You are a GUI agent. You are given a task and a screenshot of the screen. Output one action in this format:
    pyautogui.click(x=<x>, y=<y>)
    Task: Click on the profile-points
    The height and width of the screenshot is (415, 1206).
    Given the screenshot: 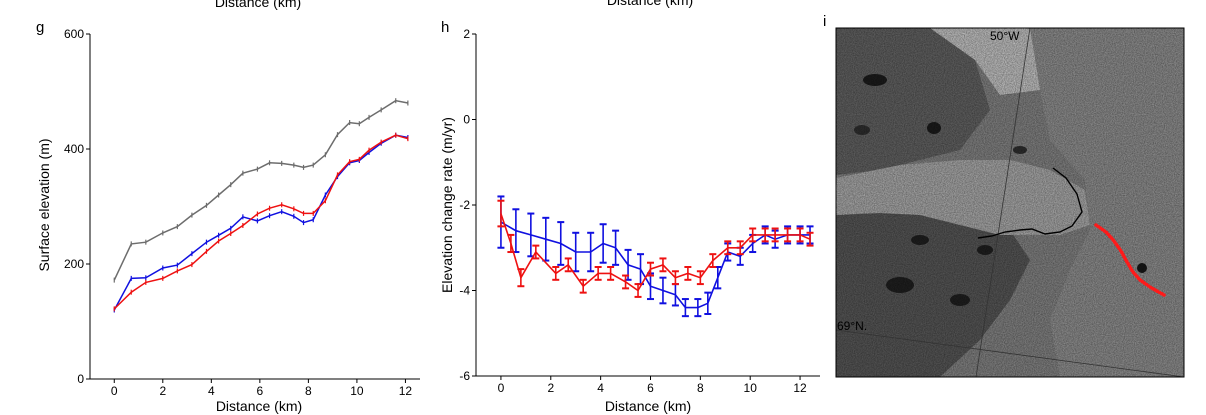 What is the action you would take?
    pyautogui.click(x=1130, y=260)
    